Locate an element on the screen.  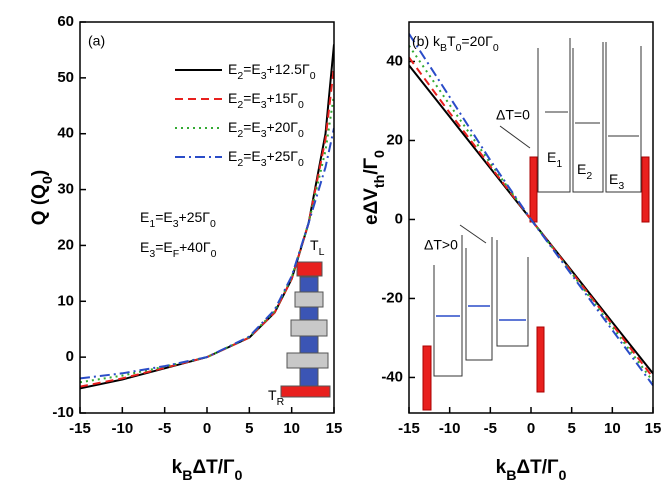
annotation: TL is located at coordinates (317, 247).